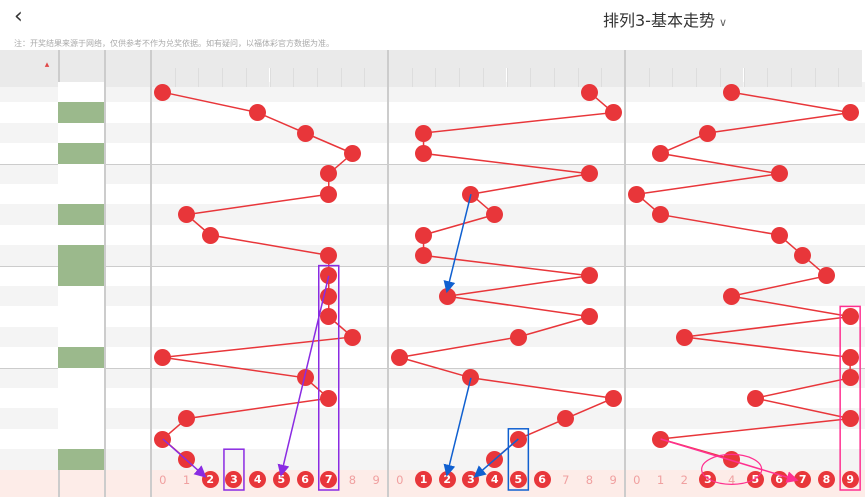 Image resolution: width=865 pixels, height=497 pixels. Describe the element at coordinates (329, 480) in the screenshot. I see `pick-ball: 7` at that location.